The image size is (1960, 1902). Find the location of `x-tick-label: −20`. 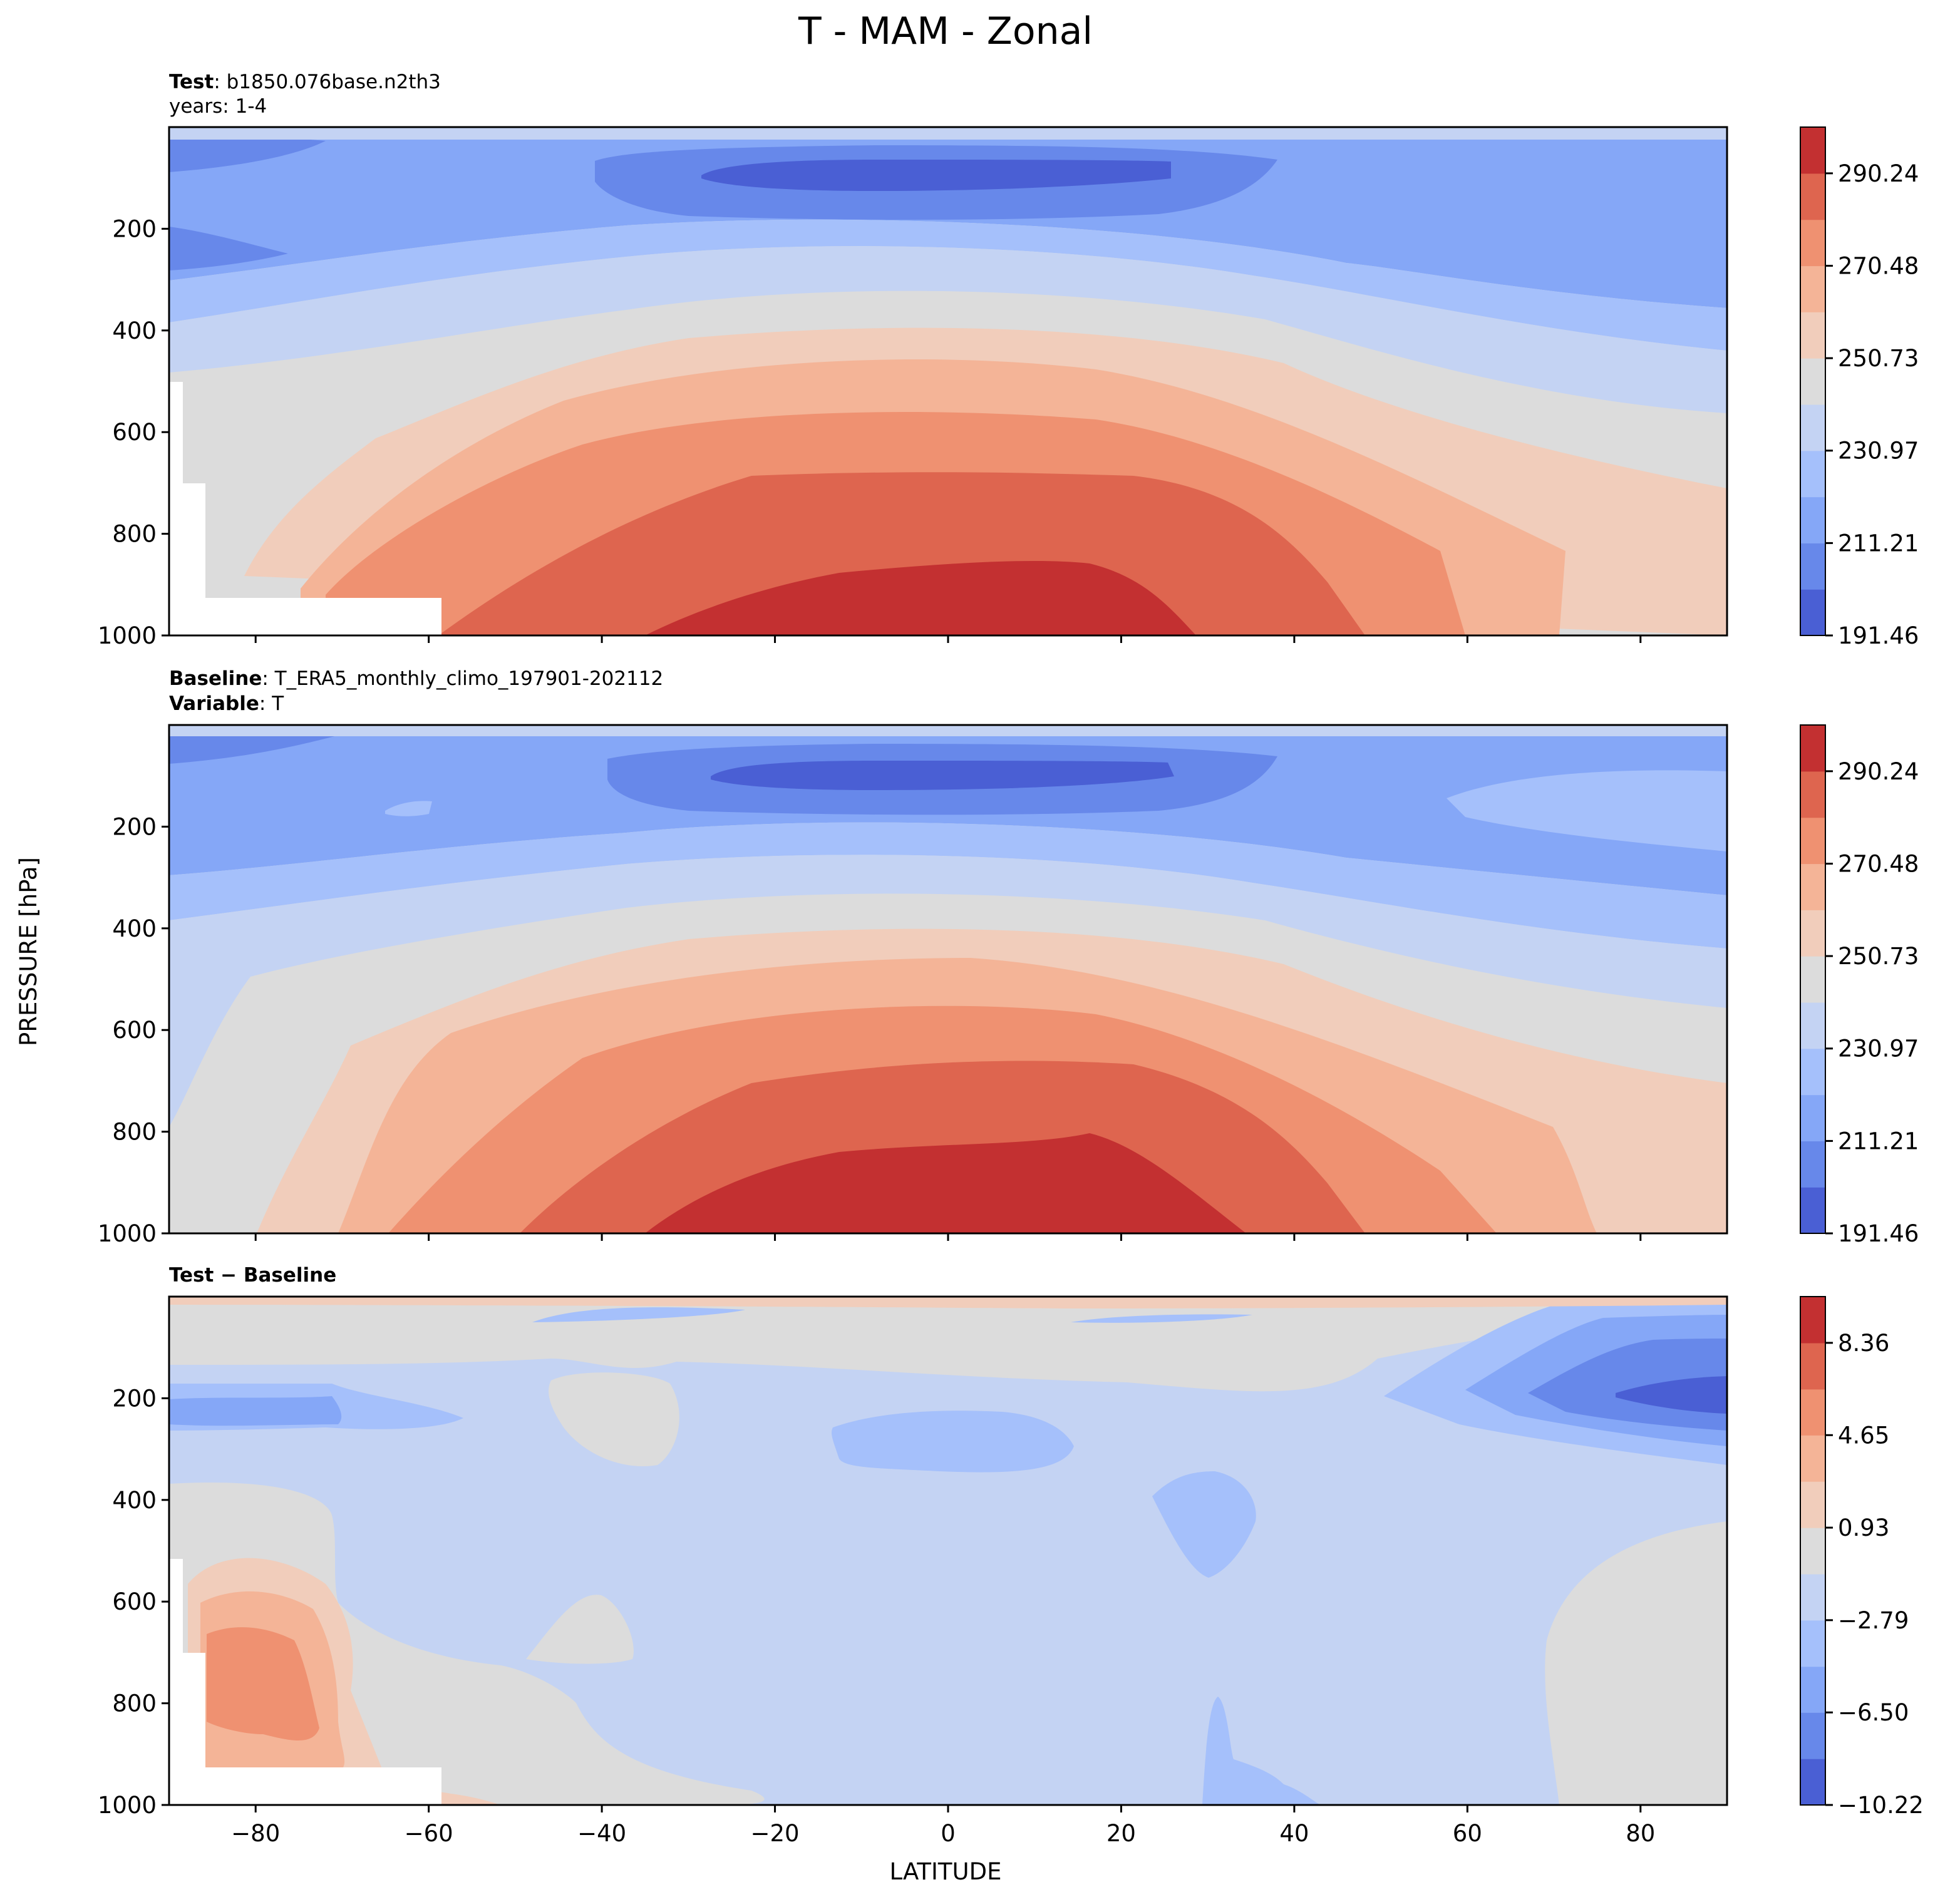

x-tick-label: −20 is located at coordinates (775, 1833).